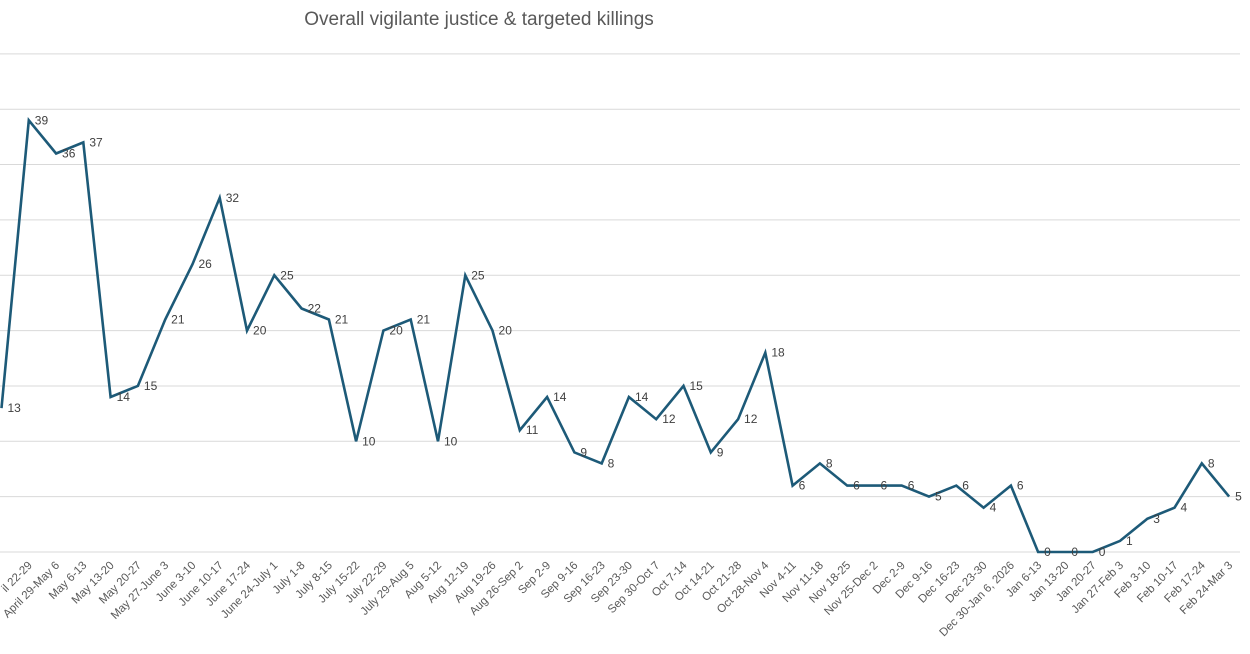 The height and width of the screenshot is (654, 1250). I want to click on data-label: 36, so click(69, 153).